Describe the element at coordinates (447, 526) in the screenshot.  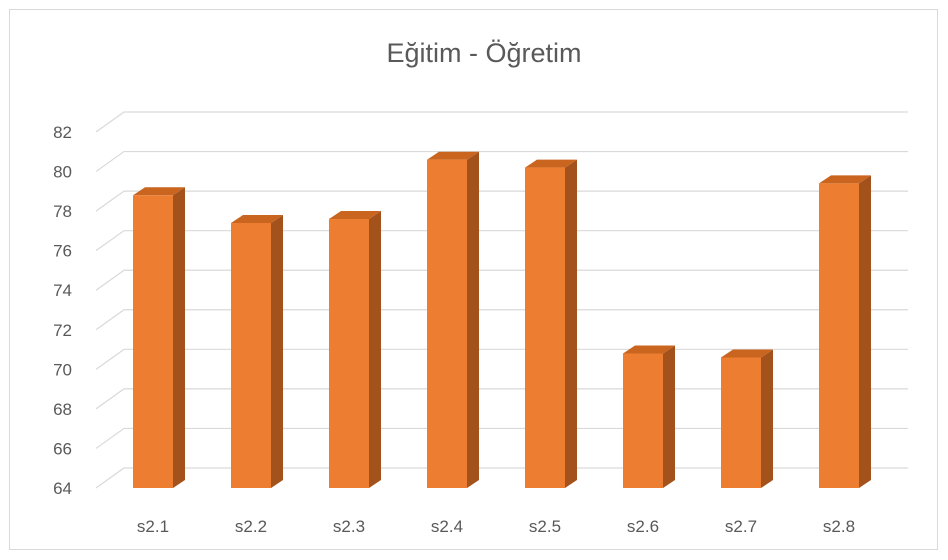
I see `x-tick-label: s2.4` at that location.